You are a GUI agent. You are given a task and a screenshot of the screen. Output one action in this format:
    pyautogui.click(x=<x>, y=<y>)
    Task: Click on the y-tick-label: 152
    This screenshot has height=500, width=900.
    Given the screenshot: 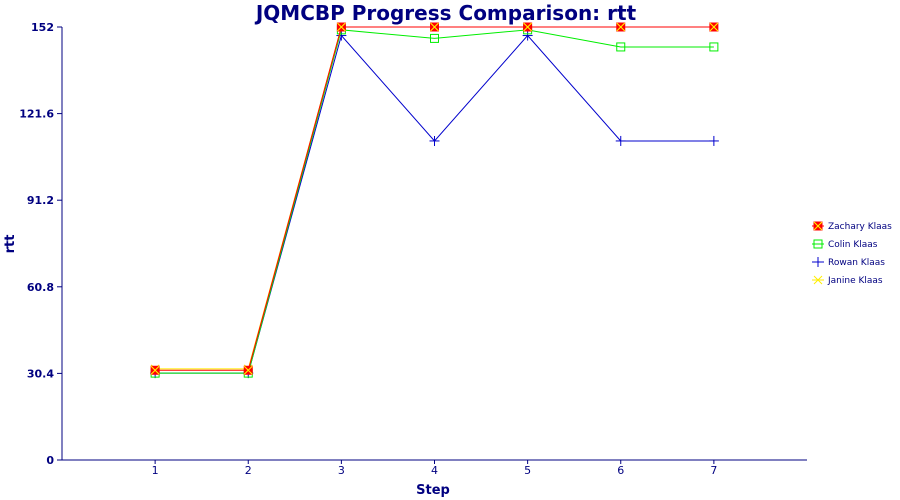 What is the action you would take?
    pyautogui.click(x=42, y=27)
    